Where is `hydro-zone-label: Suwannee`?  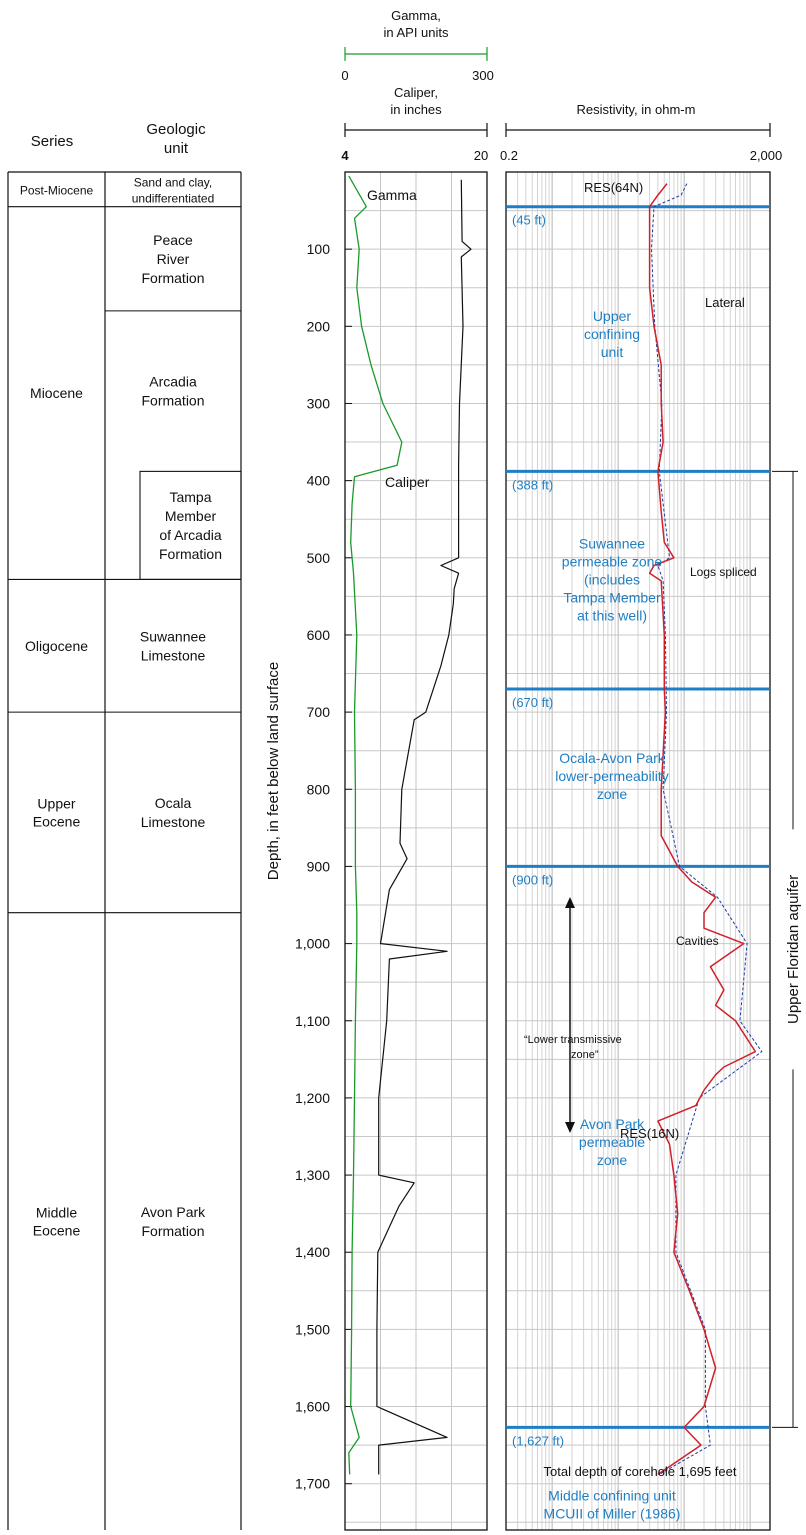
hydro-zone-label: Suwannee is located at coordinates (612, 543).